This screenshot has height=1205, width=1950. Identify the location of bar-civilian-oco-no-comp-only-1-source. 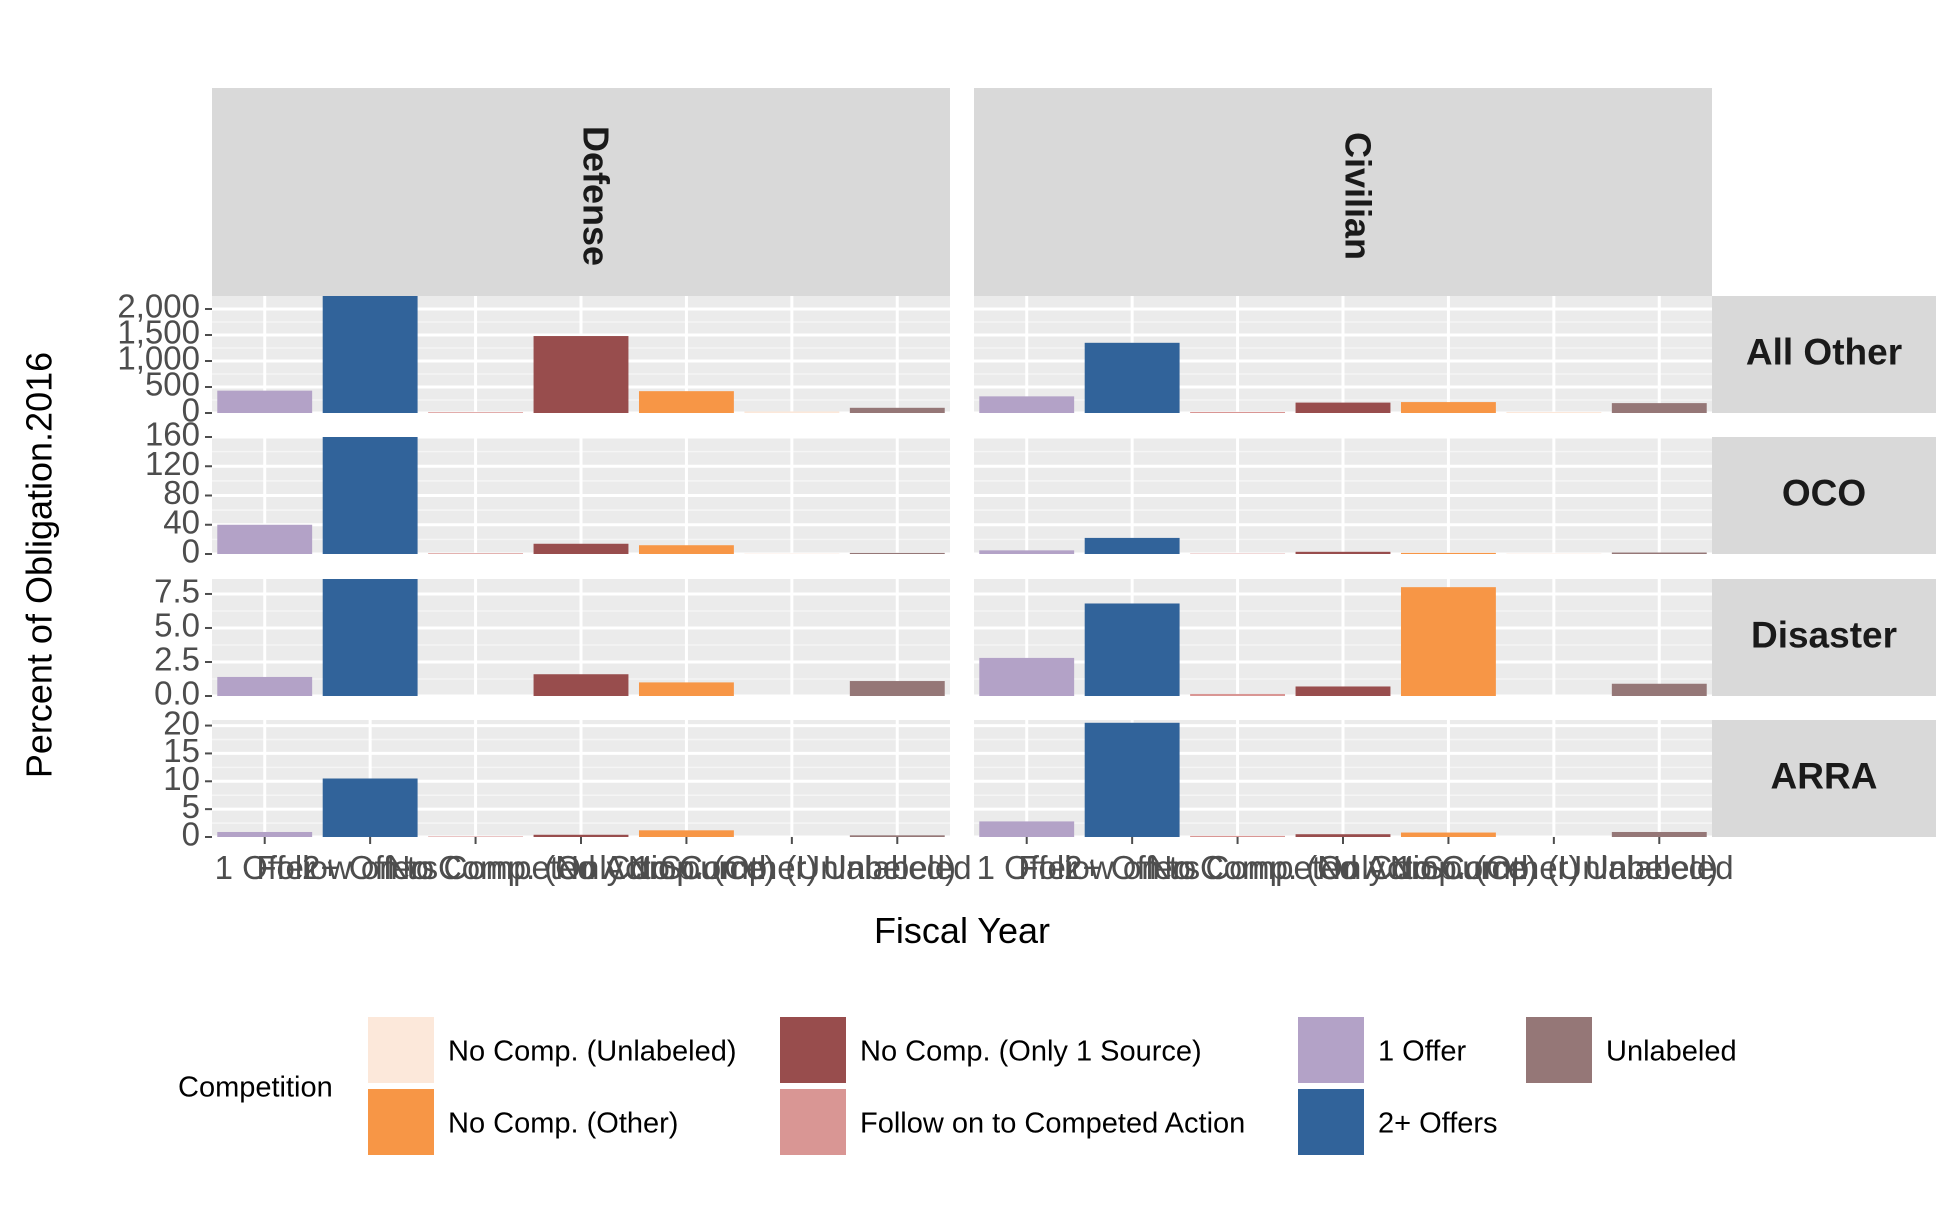
(1343, 553).